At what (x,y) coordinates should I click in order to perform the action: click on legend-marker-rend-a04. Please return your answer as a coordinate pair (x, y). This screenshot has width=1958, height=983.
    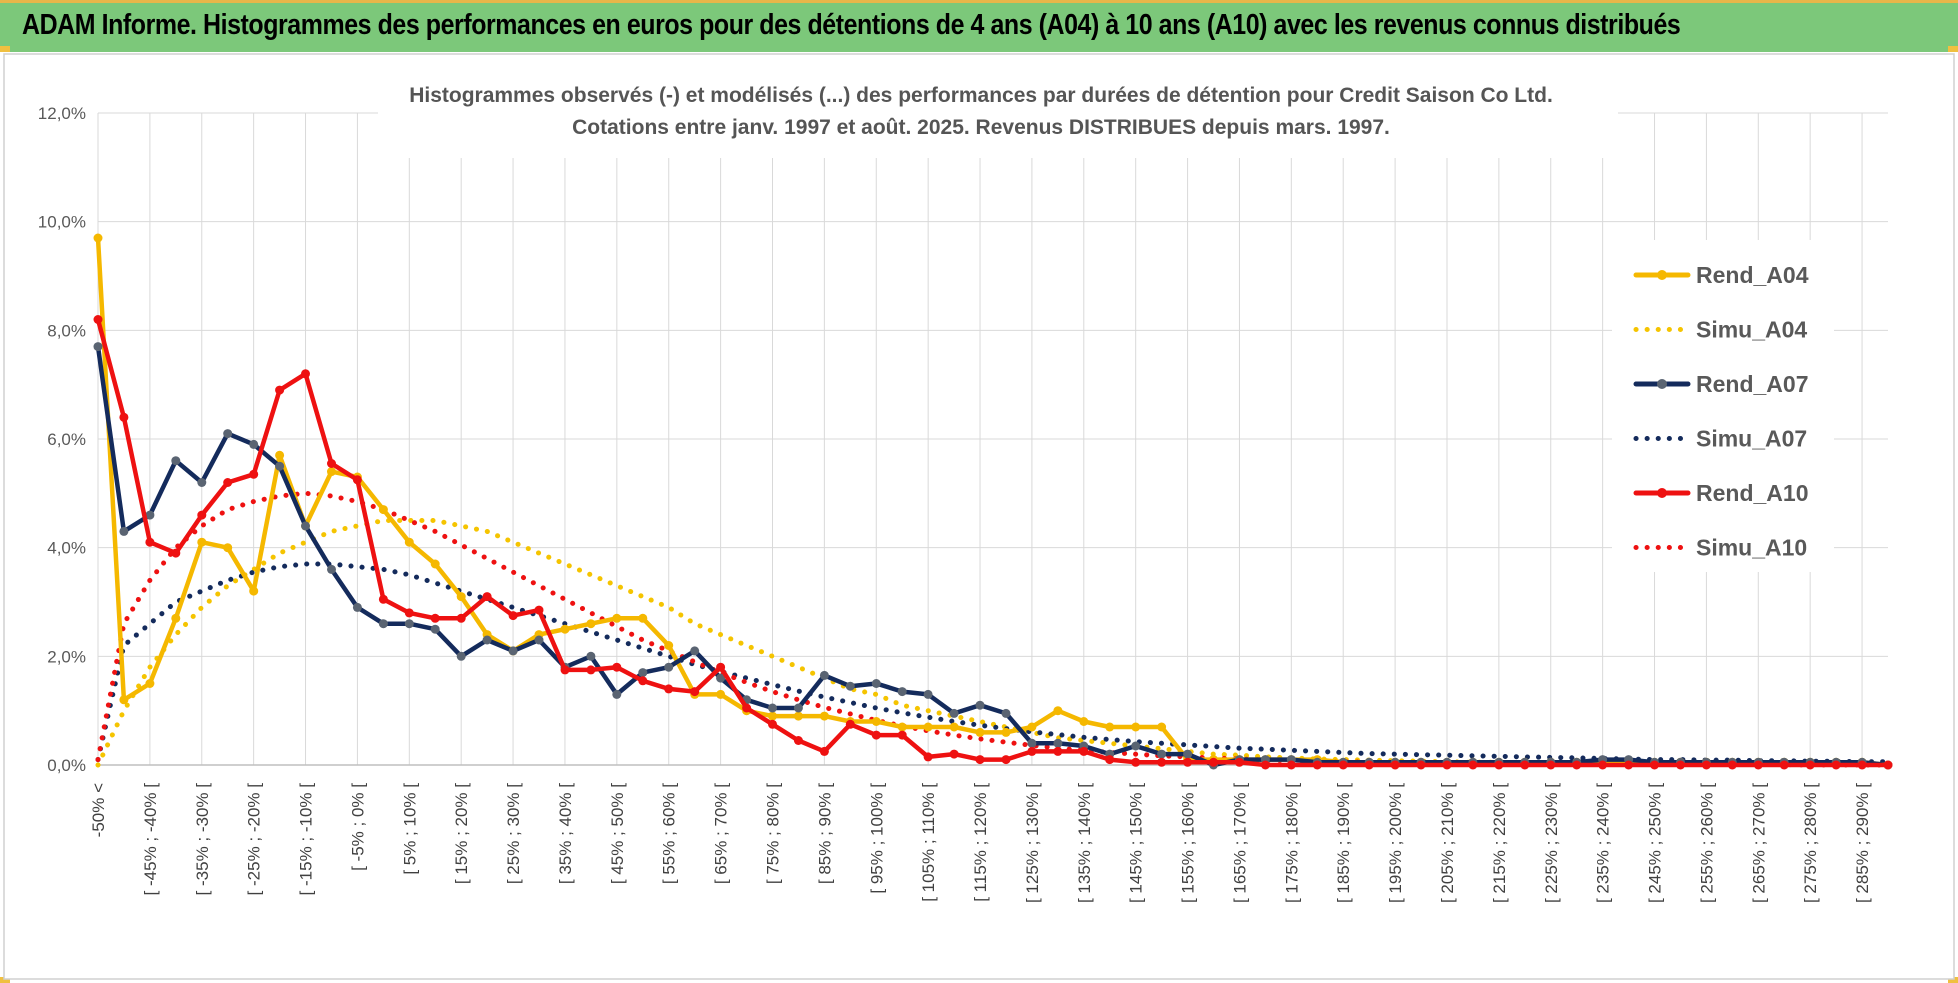
    Looking at the image, I should click on (1662, 275).